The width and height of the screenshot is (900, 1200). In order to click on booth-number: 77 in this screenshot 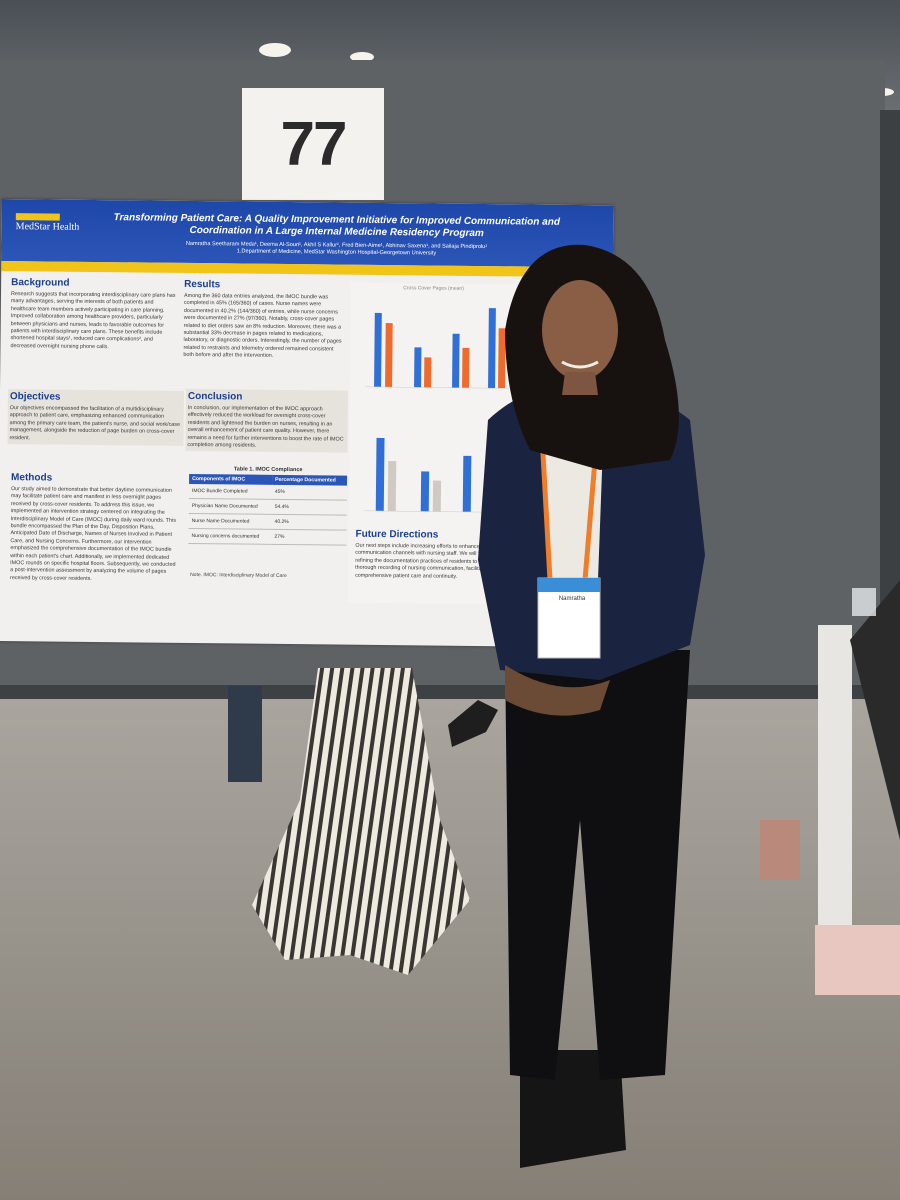, I will do `click(313, 144)`.